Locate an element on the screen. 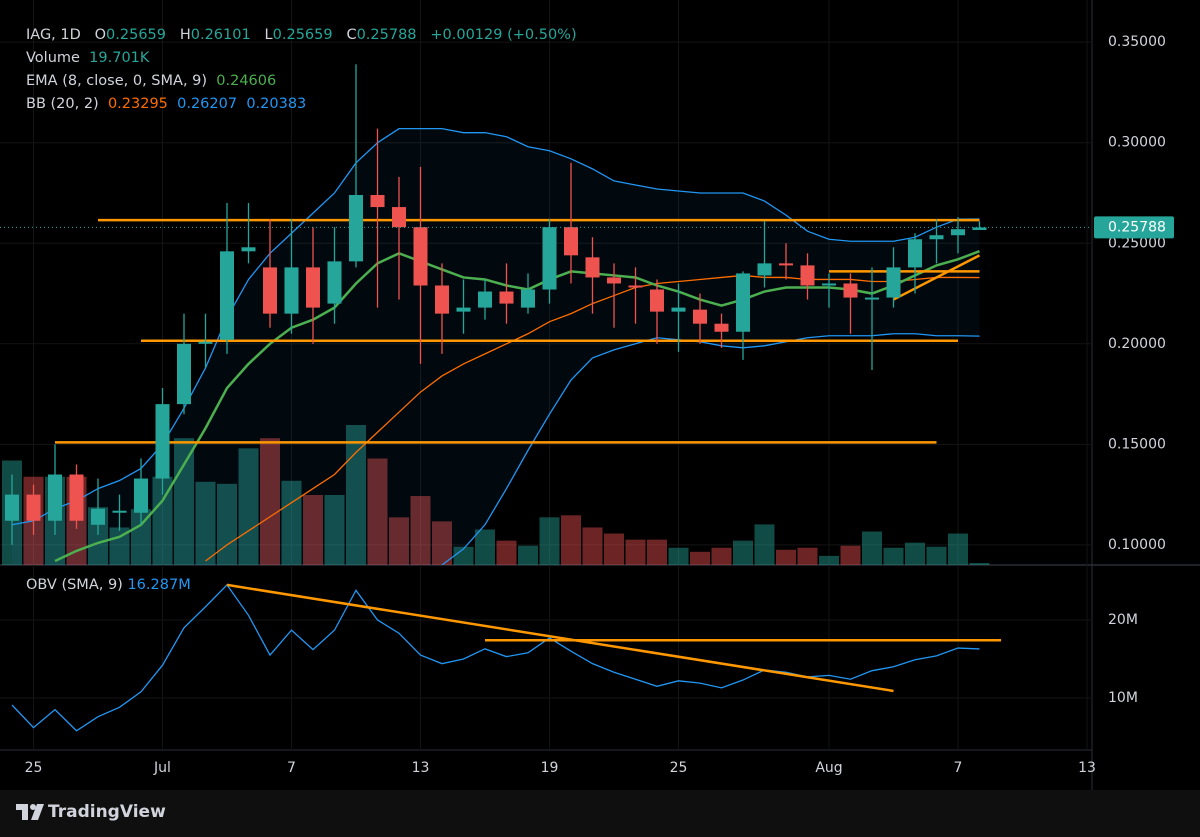 This screenshot has width=1200, height=837. ohlc-value: 0.25788 is located at coordinates (386, 35).